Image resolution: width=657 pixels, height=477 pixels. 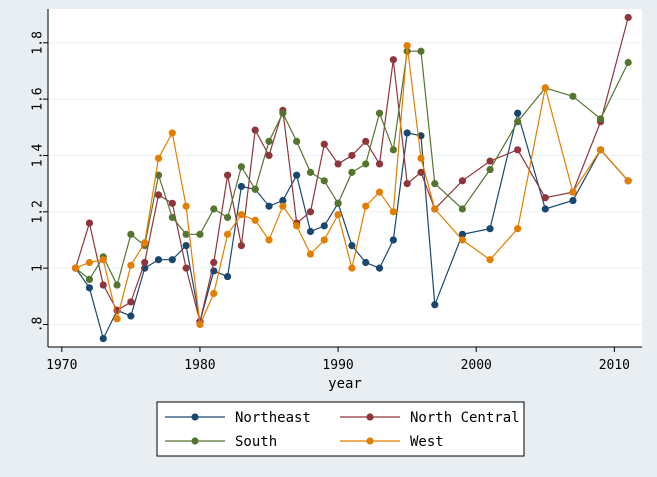 What do you see at coordinates (392, 442) in the screenshot?
I see `legend-item-west: West` at bounding box center [392, 442].